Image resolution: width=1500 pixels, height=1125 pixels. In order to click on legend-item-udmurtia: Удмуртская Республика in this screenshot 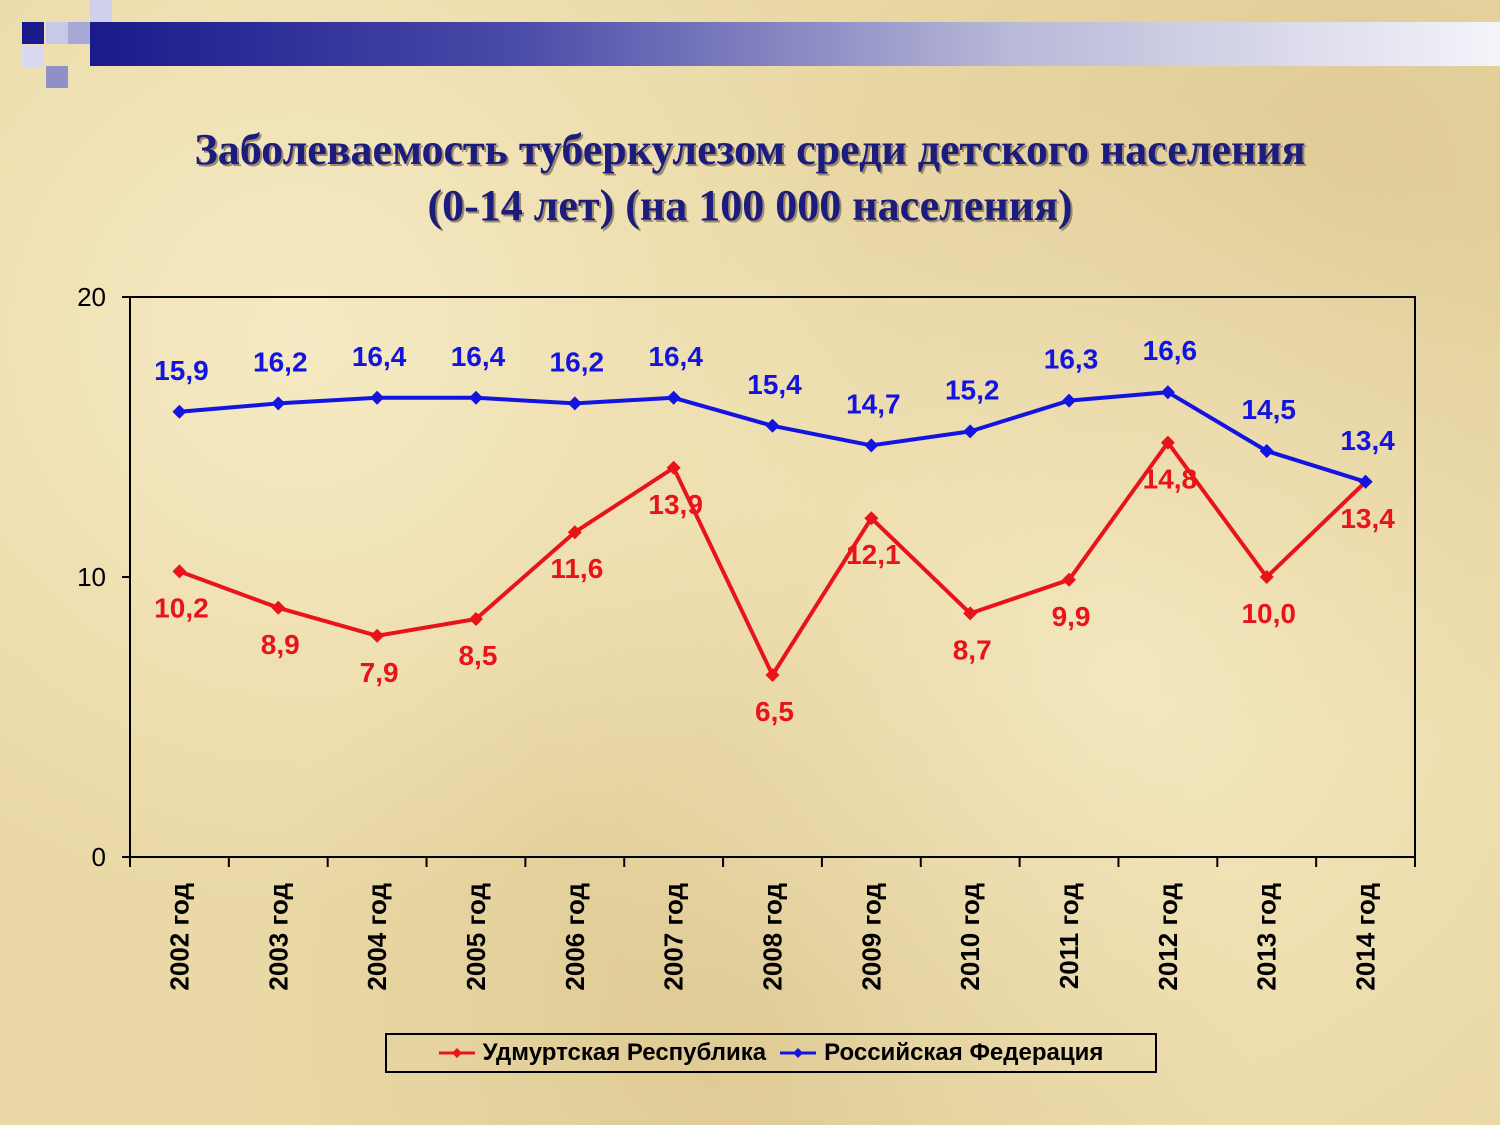, I will do `click(602, 1053)`.